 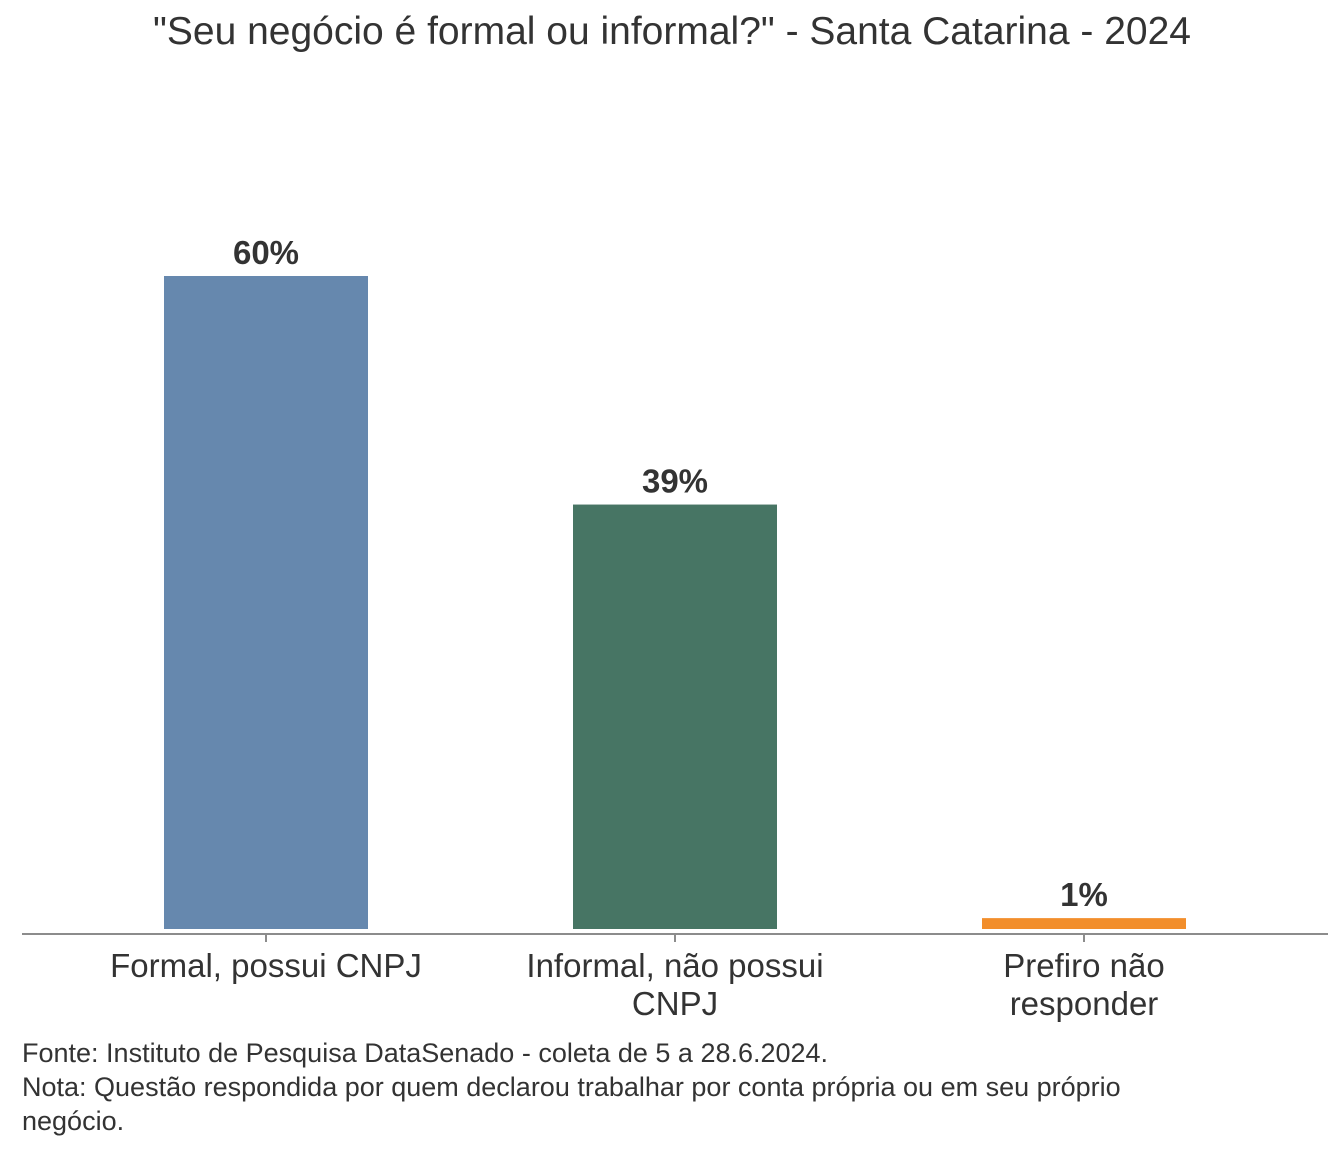 What do you see at coordinates (1083, 965) in the screenshot?
I see `category-label-3-line-1: Prefiro não` at bounding box center [1083, 965].